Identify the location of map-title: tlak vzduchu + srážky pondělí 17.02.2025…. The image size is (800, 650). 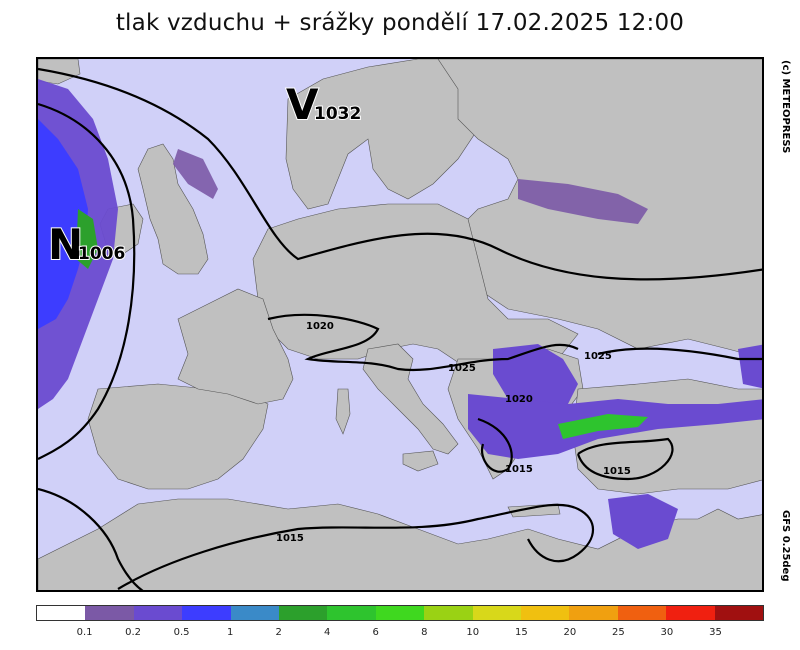
(400, 23).